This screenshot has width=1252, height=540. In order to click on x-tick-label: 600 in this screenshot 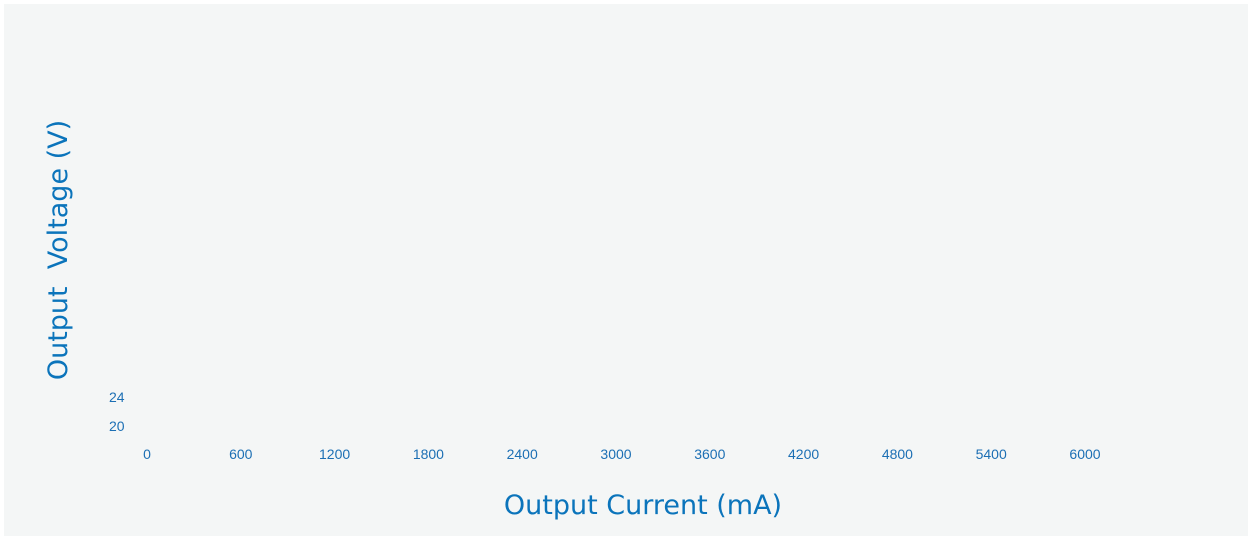, I will do `click(241, 454)`.